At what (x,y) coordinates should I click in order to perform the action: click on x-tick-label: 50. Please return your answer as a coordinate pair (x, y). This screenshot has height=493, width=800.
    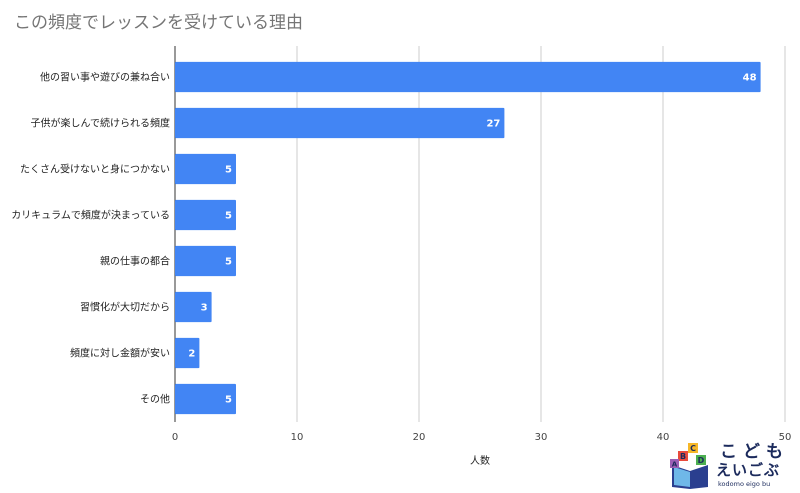
    Looking at the image, I should click on (785, 437).